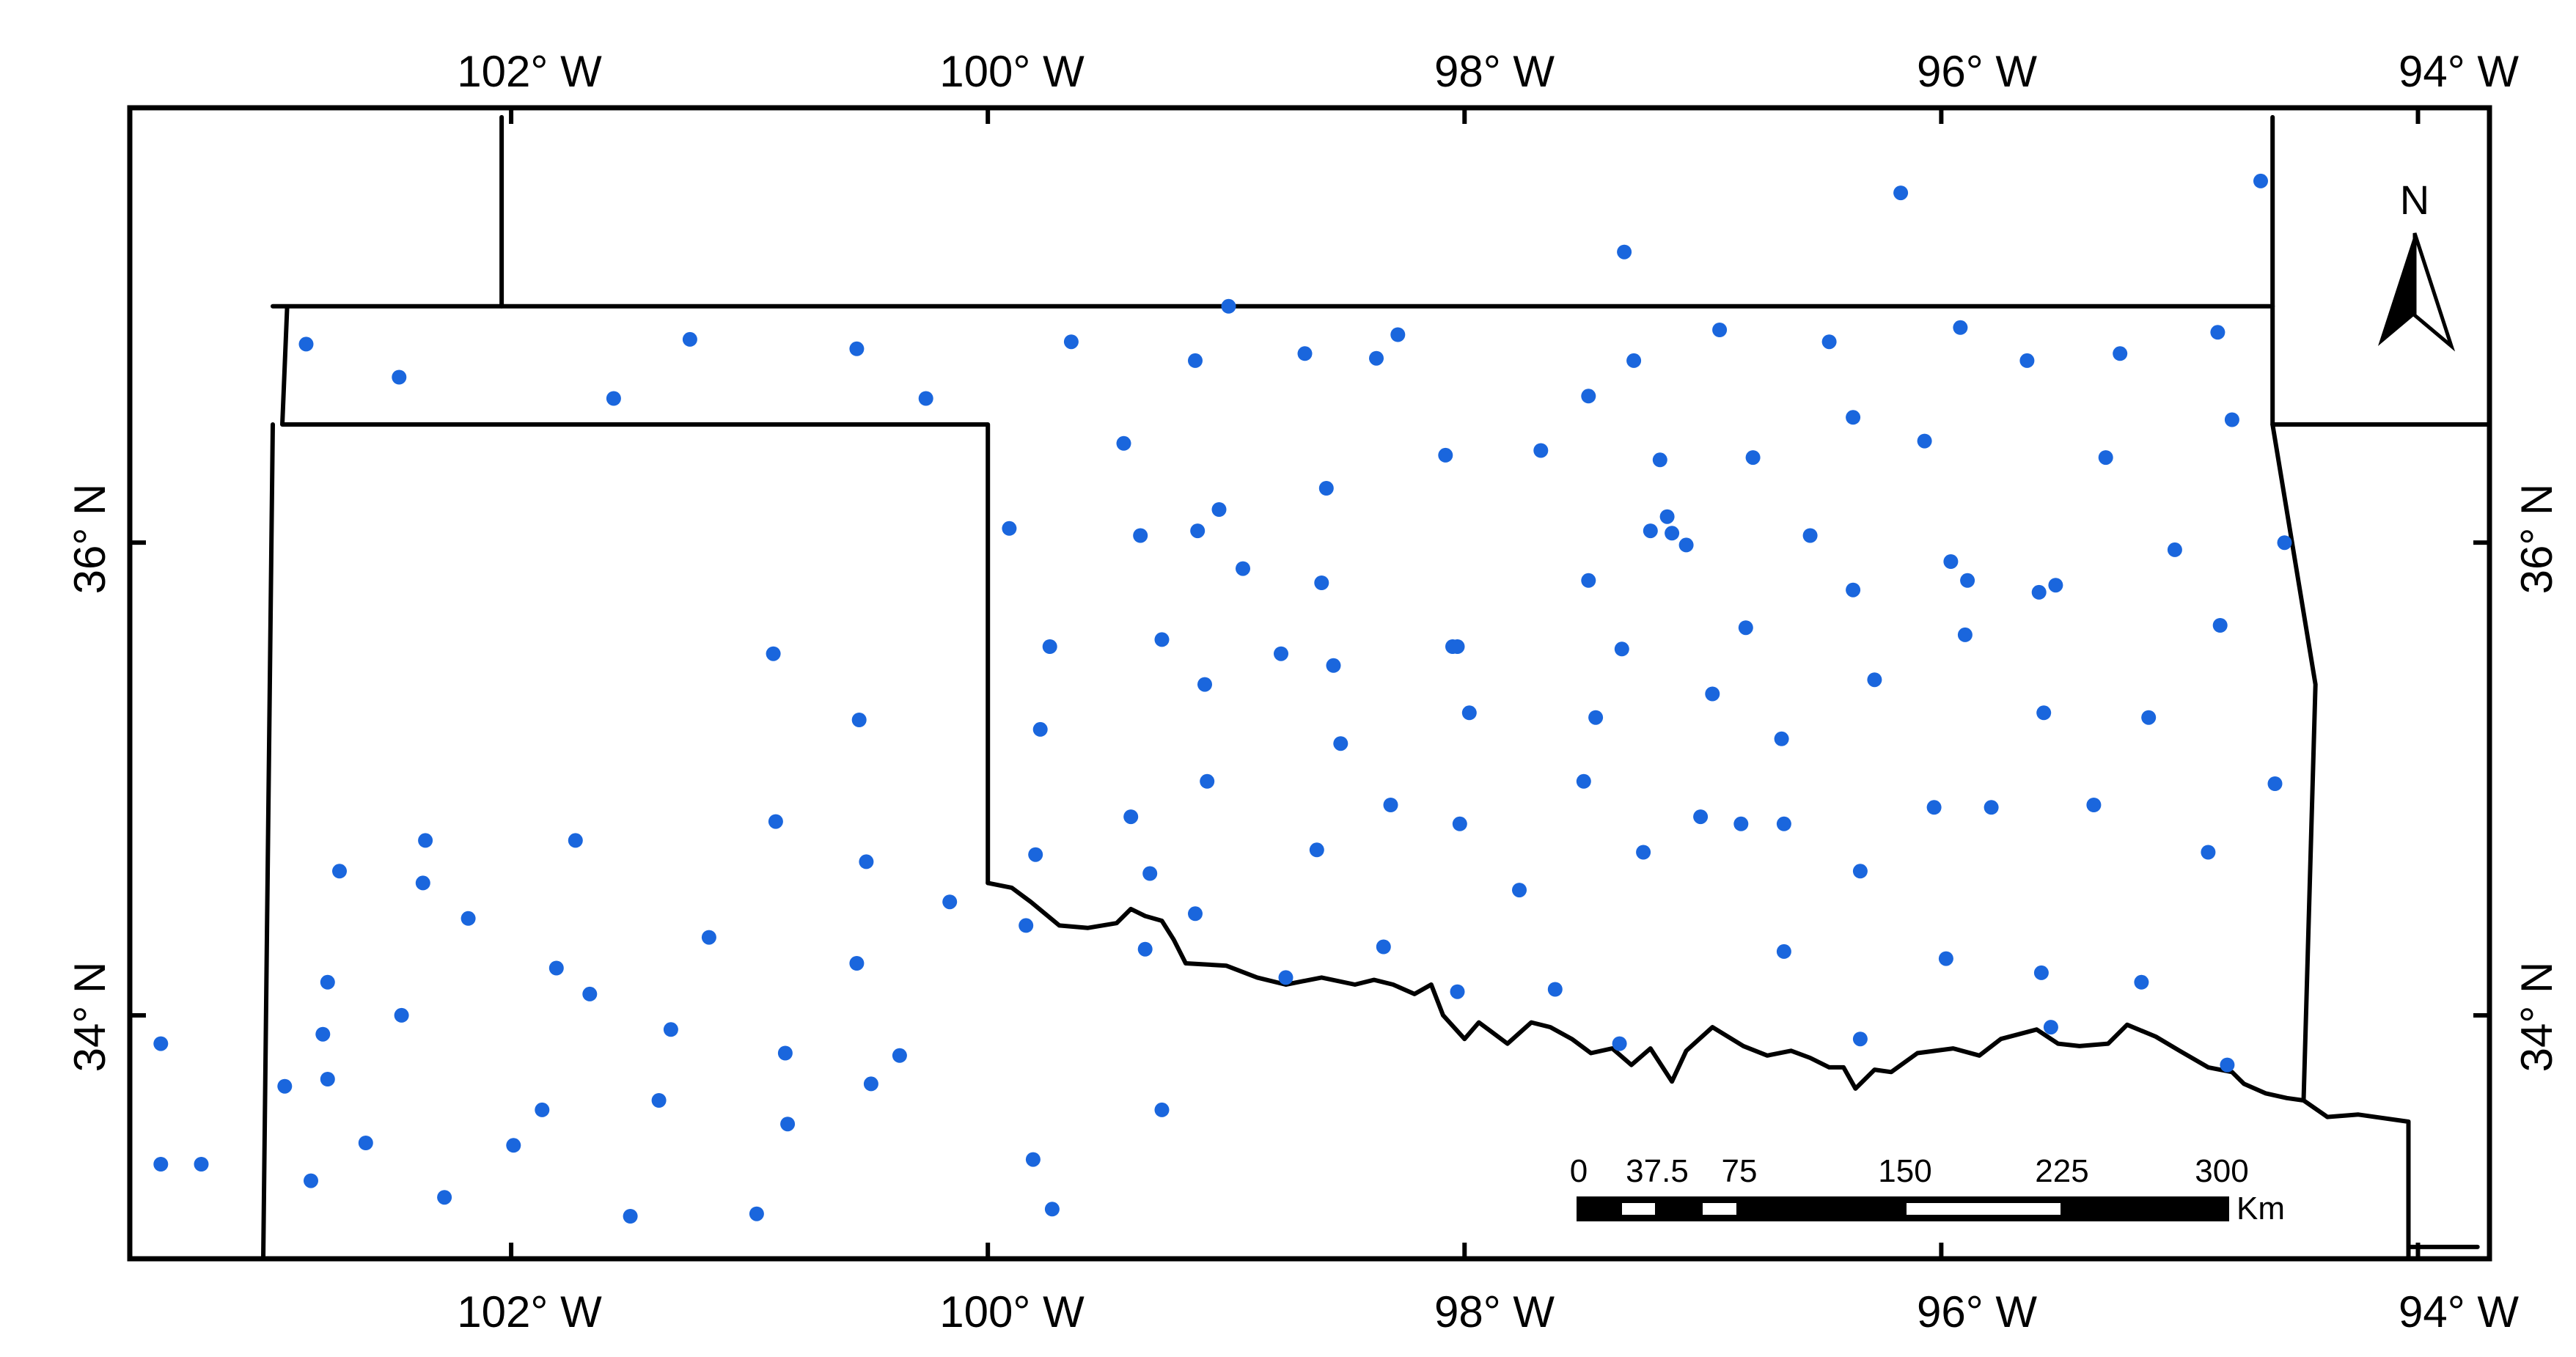 This screenshot has width=2576, height=1357. I want to click on right-tick-label: 36° N, so click(2536, 539).